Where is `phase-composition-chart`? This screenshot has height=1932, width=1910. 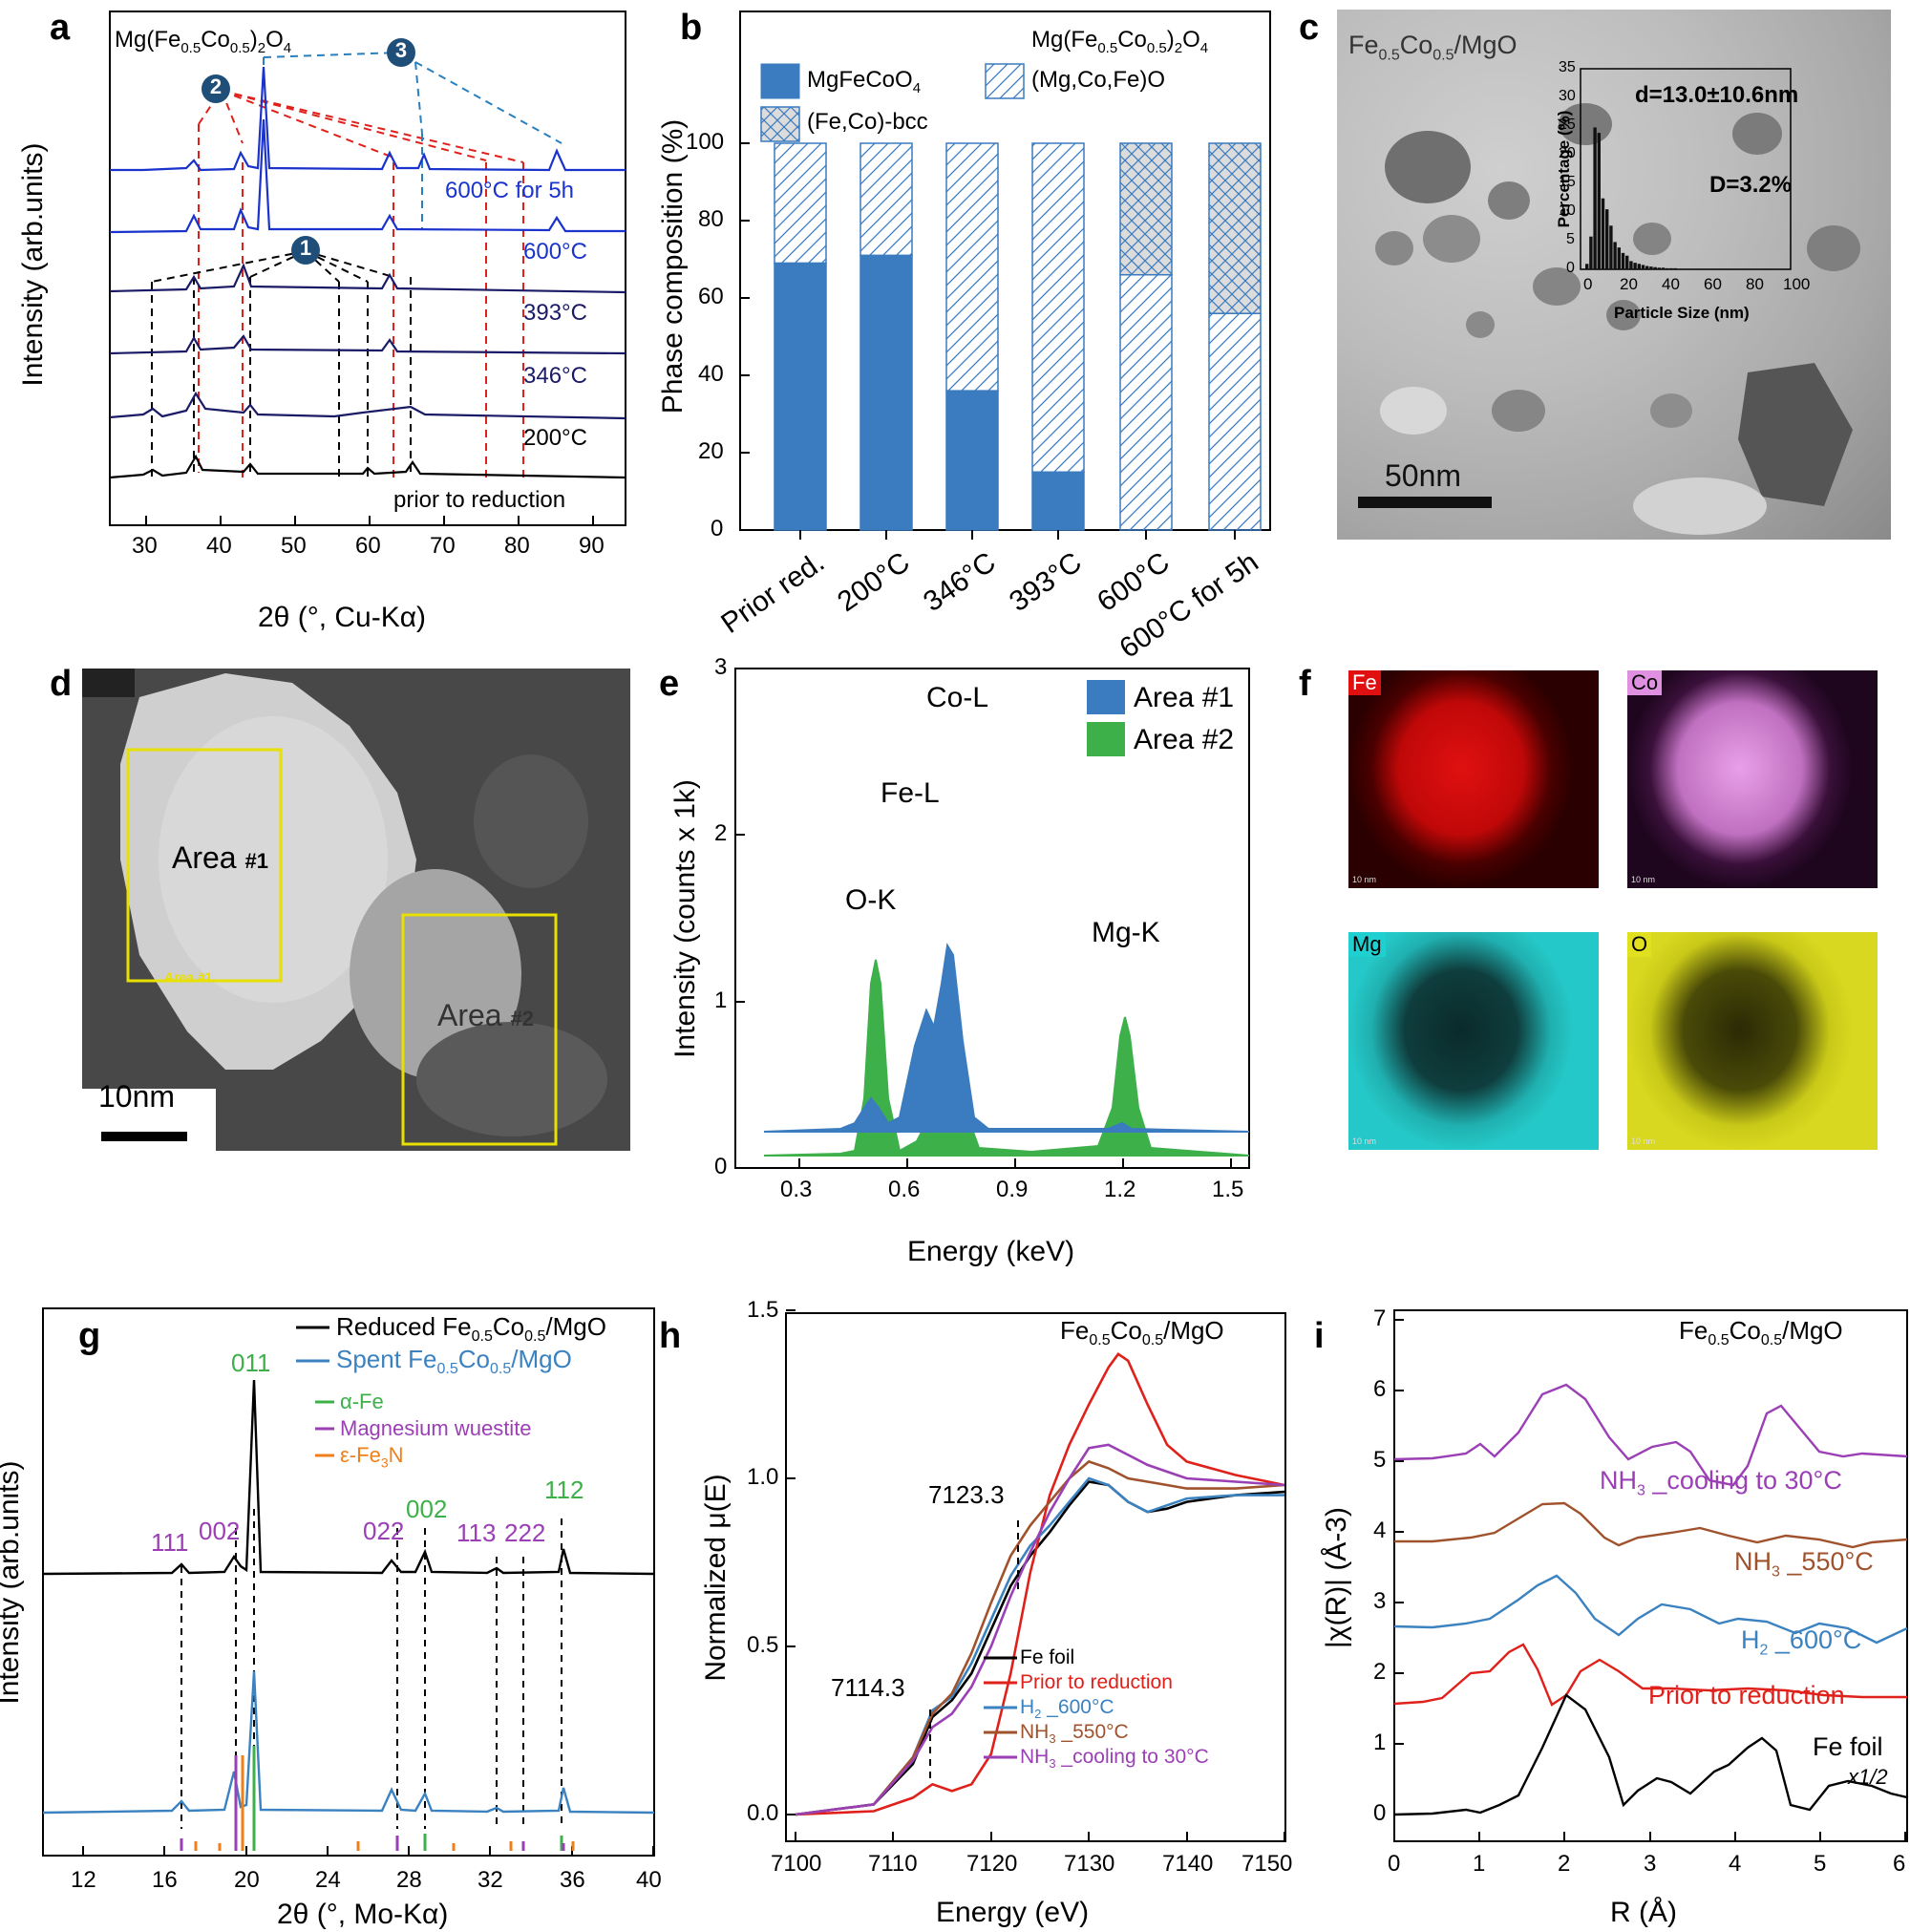
phase-composition-chart is located at coordinates (1005, 275).